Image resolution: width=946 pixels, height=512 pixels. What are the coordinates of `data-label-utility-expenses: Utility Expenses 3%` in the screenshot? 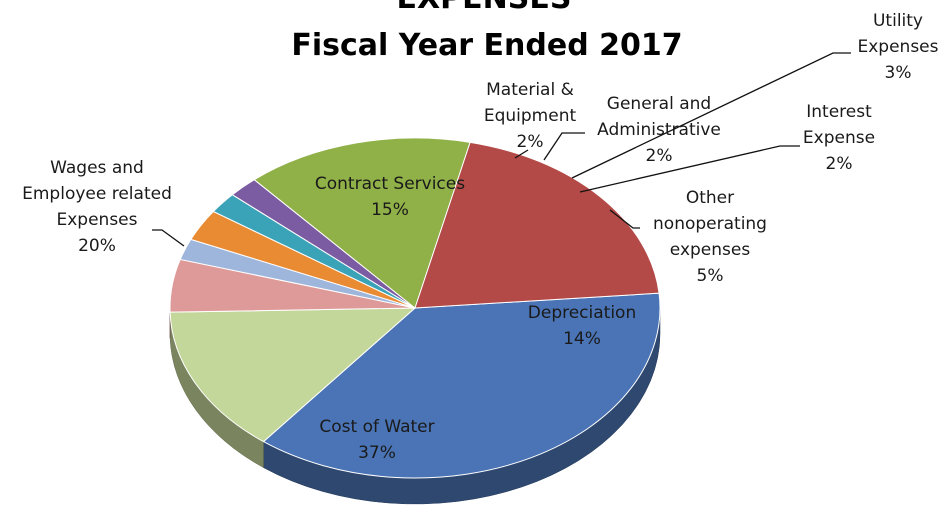 It's located at (898, 47).